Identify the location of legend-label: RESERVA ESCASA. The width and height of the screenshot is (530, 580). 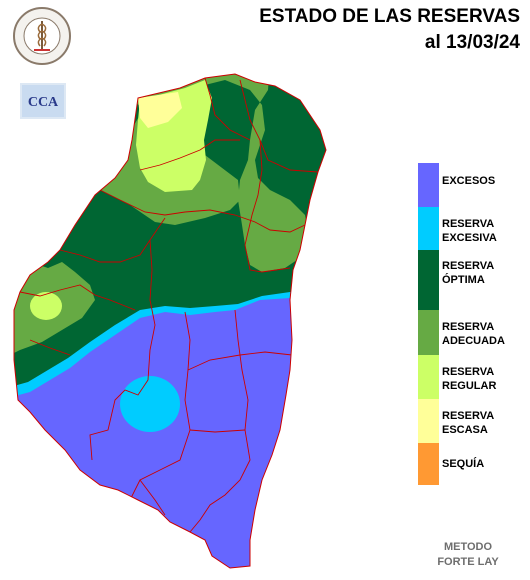
(468, 423).